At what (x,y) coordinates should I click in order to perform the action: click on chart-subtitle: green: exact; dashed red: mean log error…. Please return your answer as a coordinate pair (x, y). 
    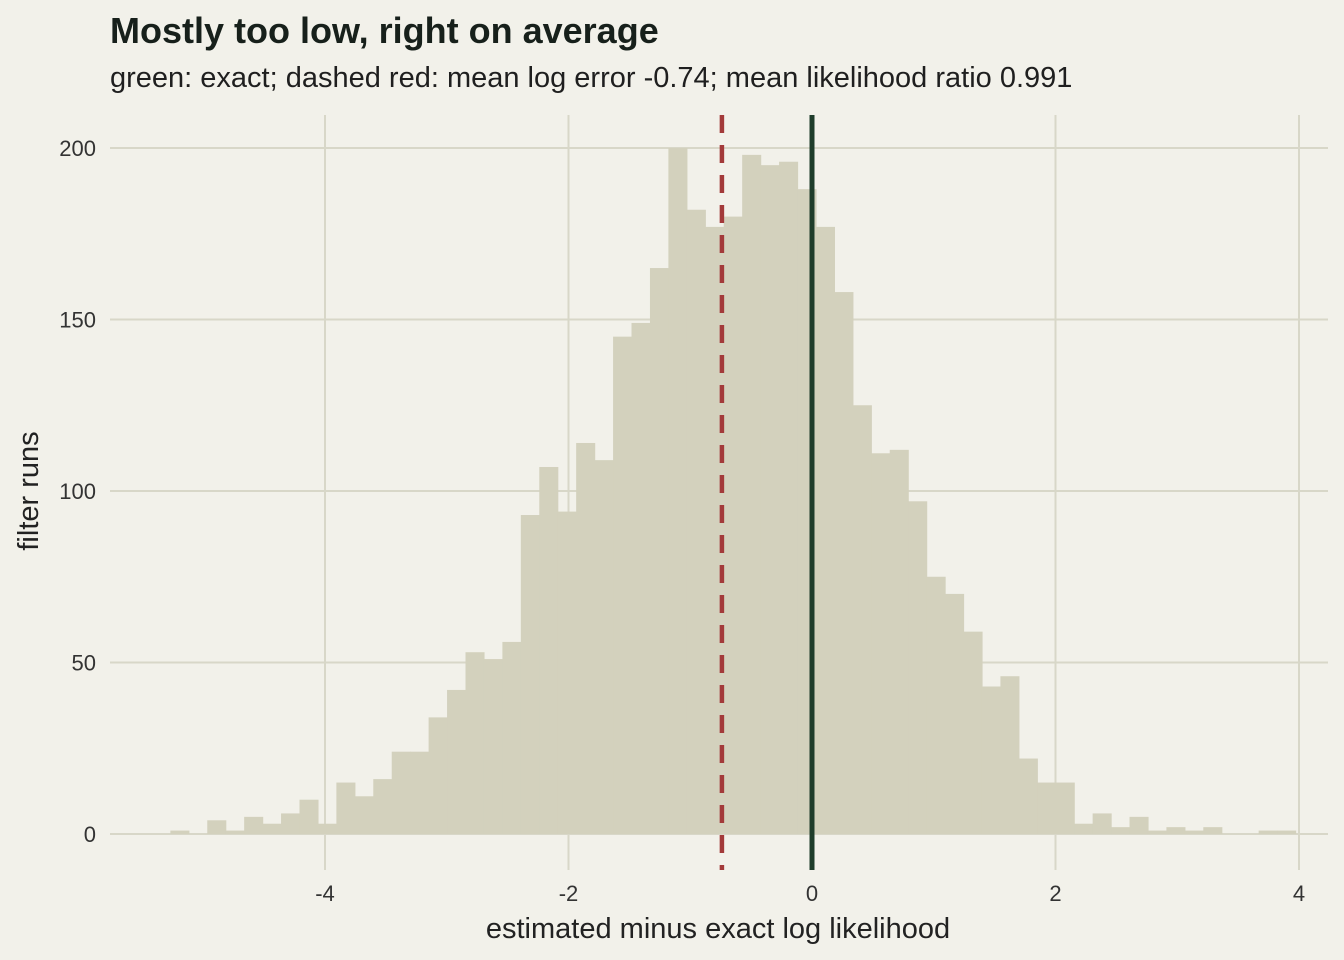
    Looking at the image, I should click on (591, 78).